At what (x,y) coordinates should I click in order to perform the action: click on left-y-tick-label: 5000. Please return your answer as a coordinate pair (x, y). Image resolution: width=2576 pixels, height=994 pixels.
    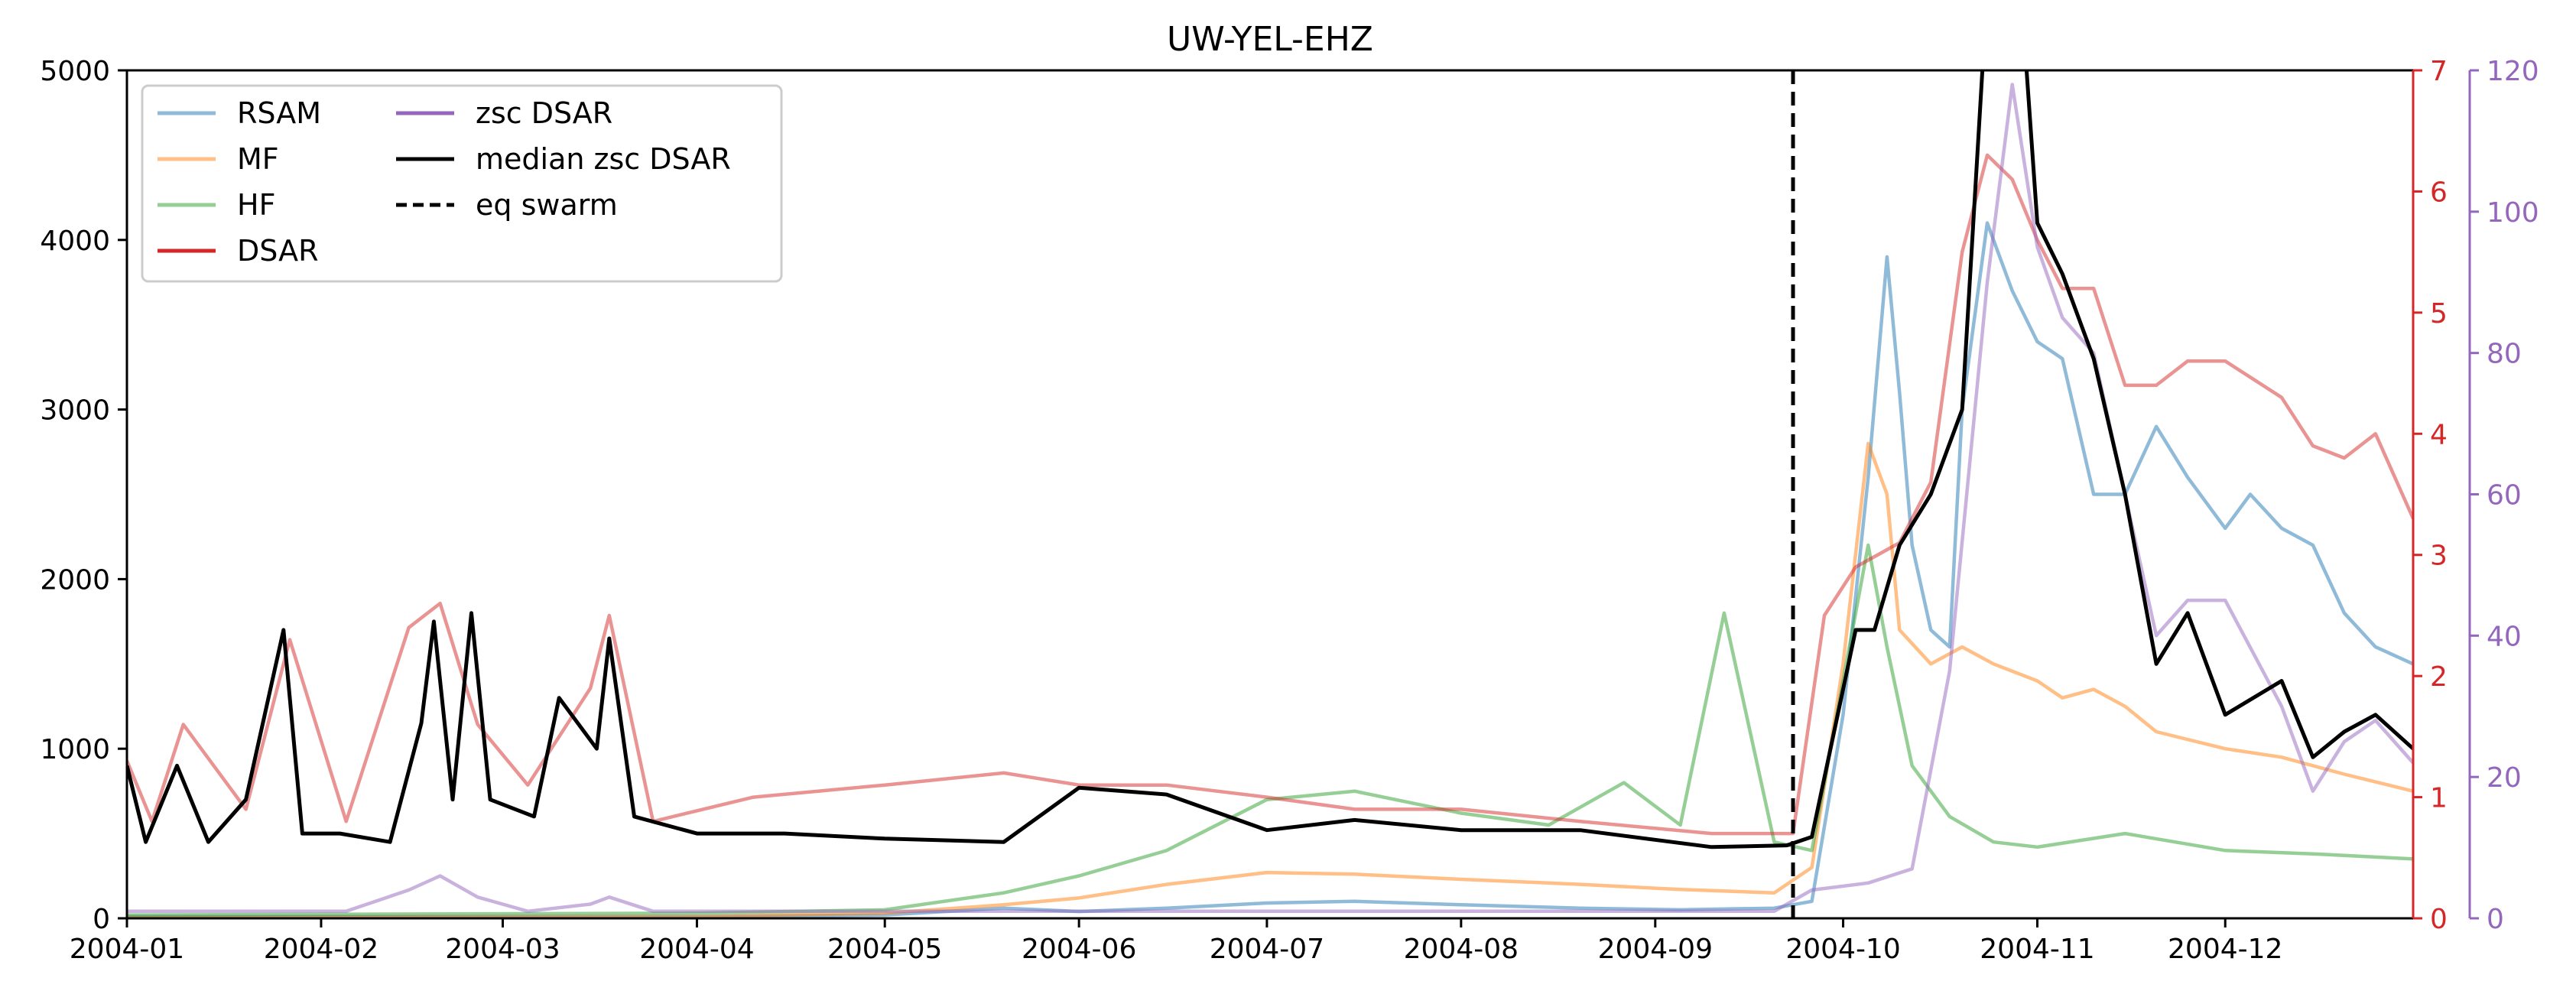
    Looking at the image, I should click on (75, 71).